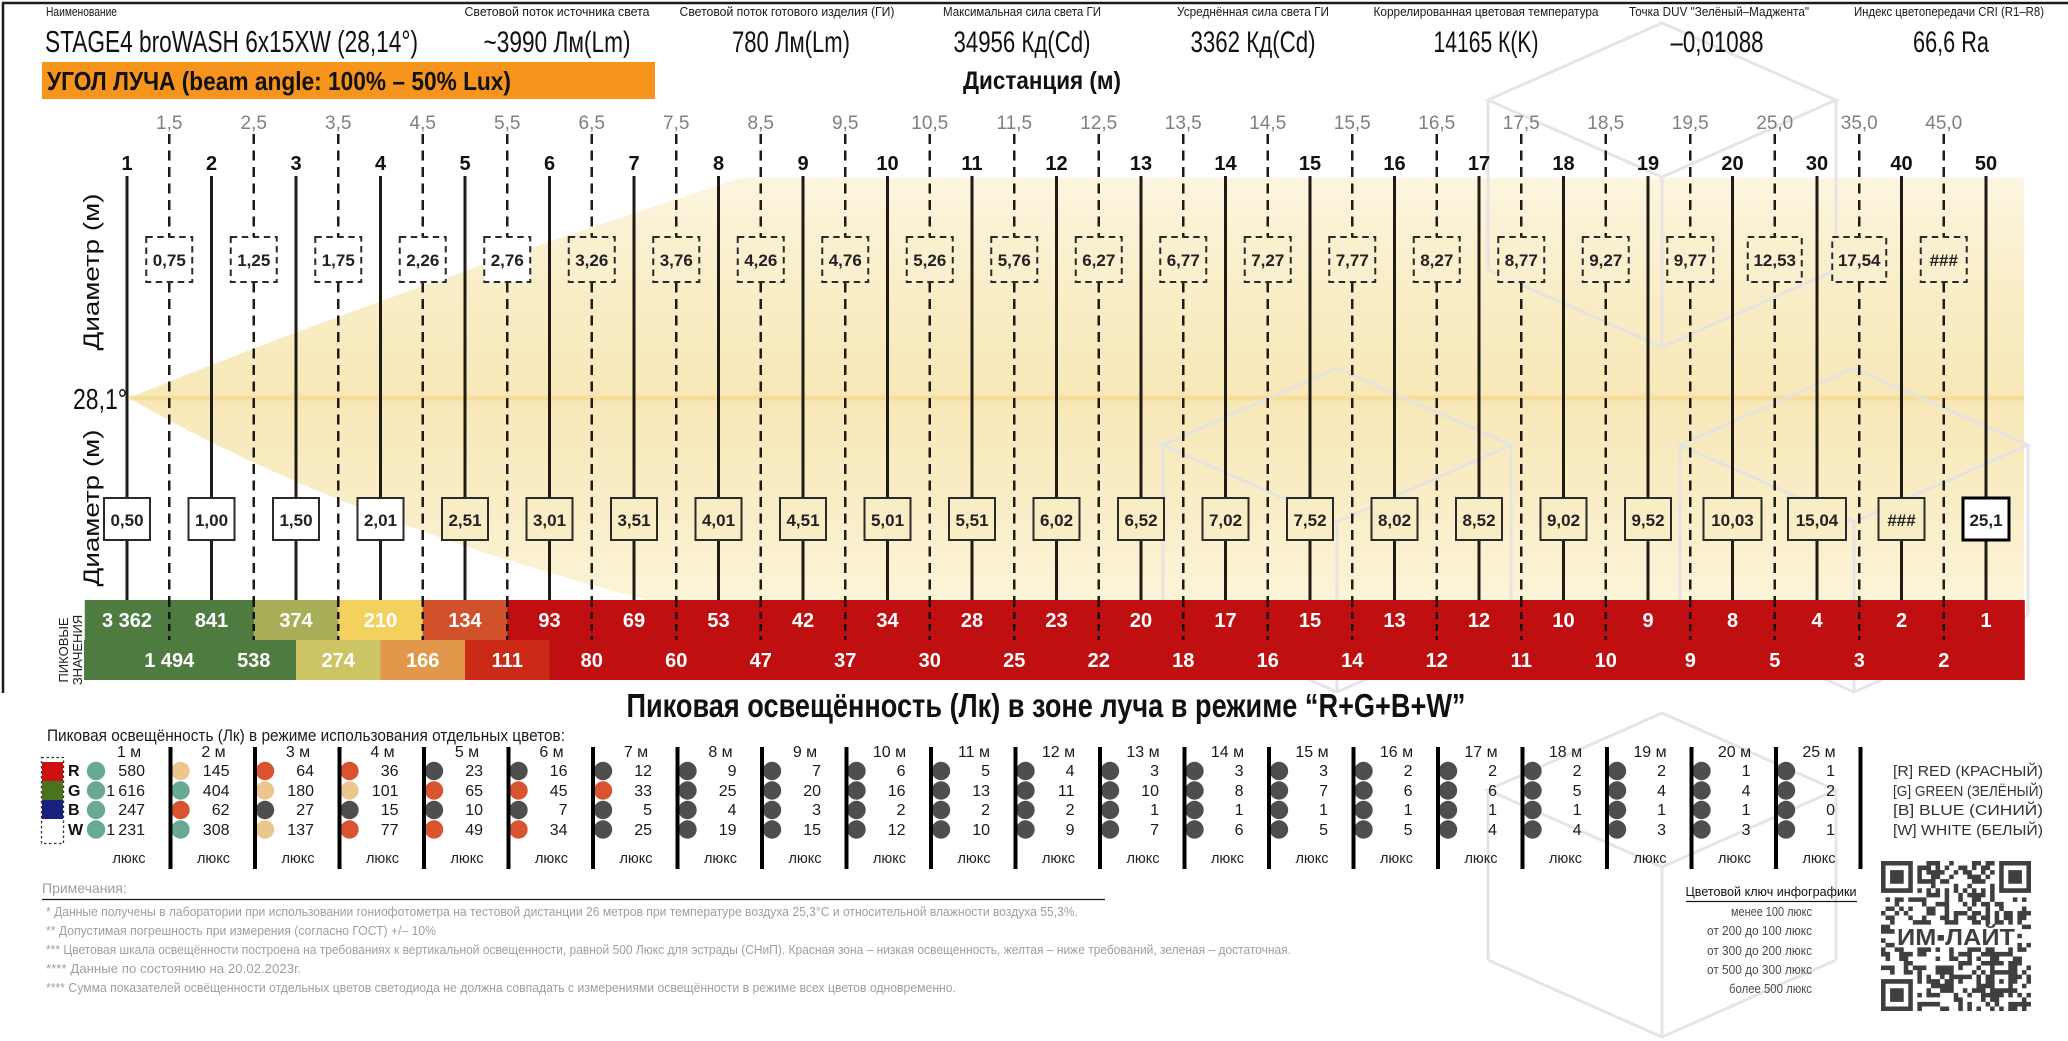  What do you see at coordinates (1066, 791) in the screenshot?
I see `svg-text: 11` at bounding box center [1066, 791].